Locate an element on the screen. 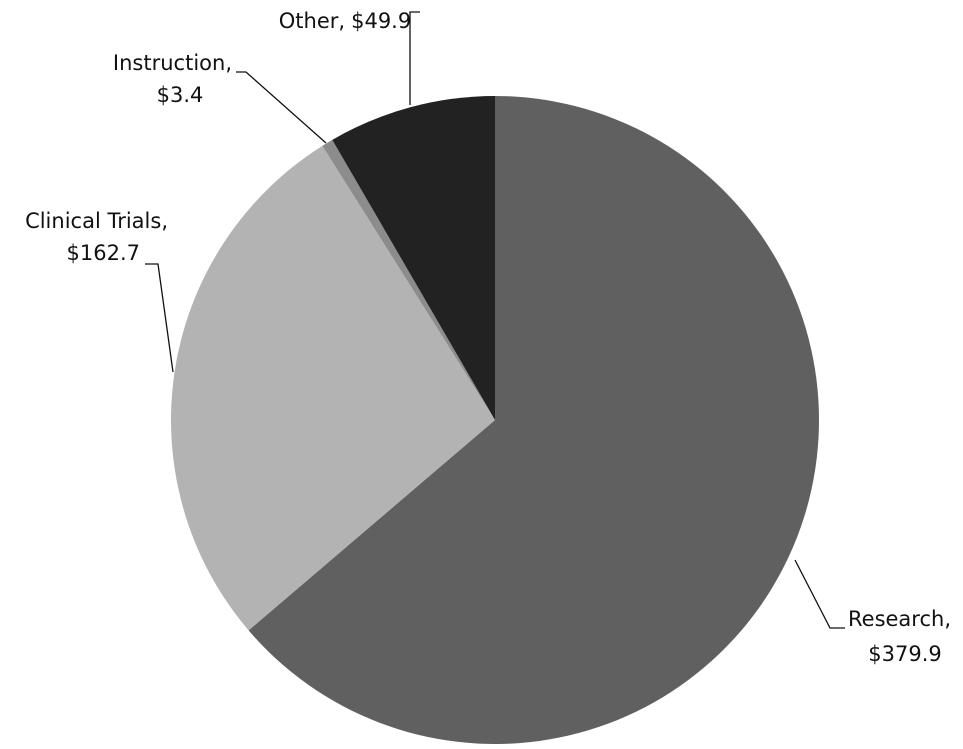 The width and height of the screenshot is (963, 749). data-label: Other, $49.9 is located at coordinates (345, 21).